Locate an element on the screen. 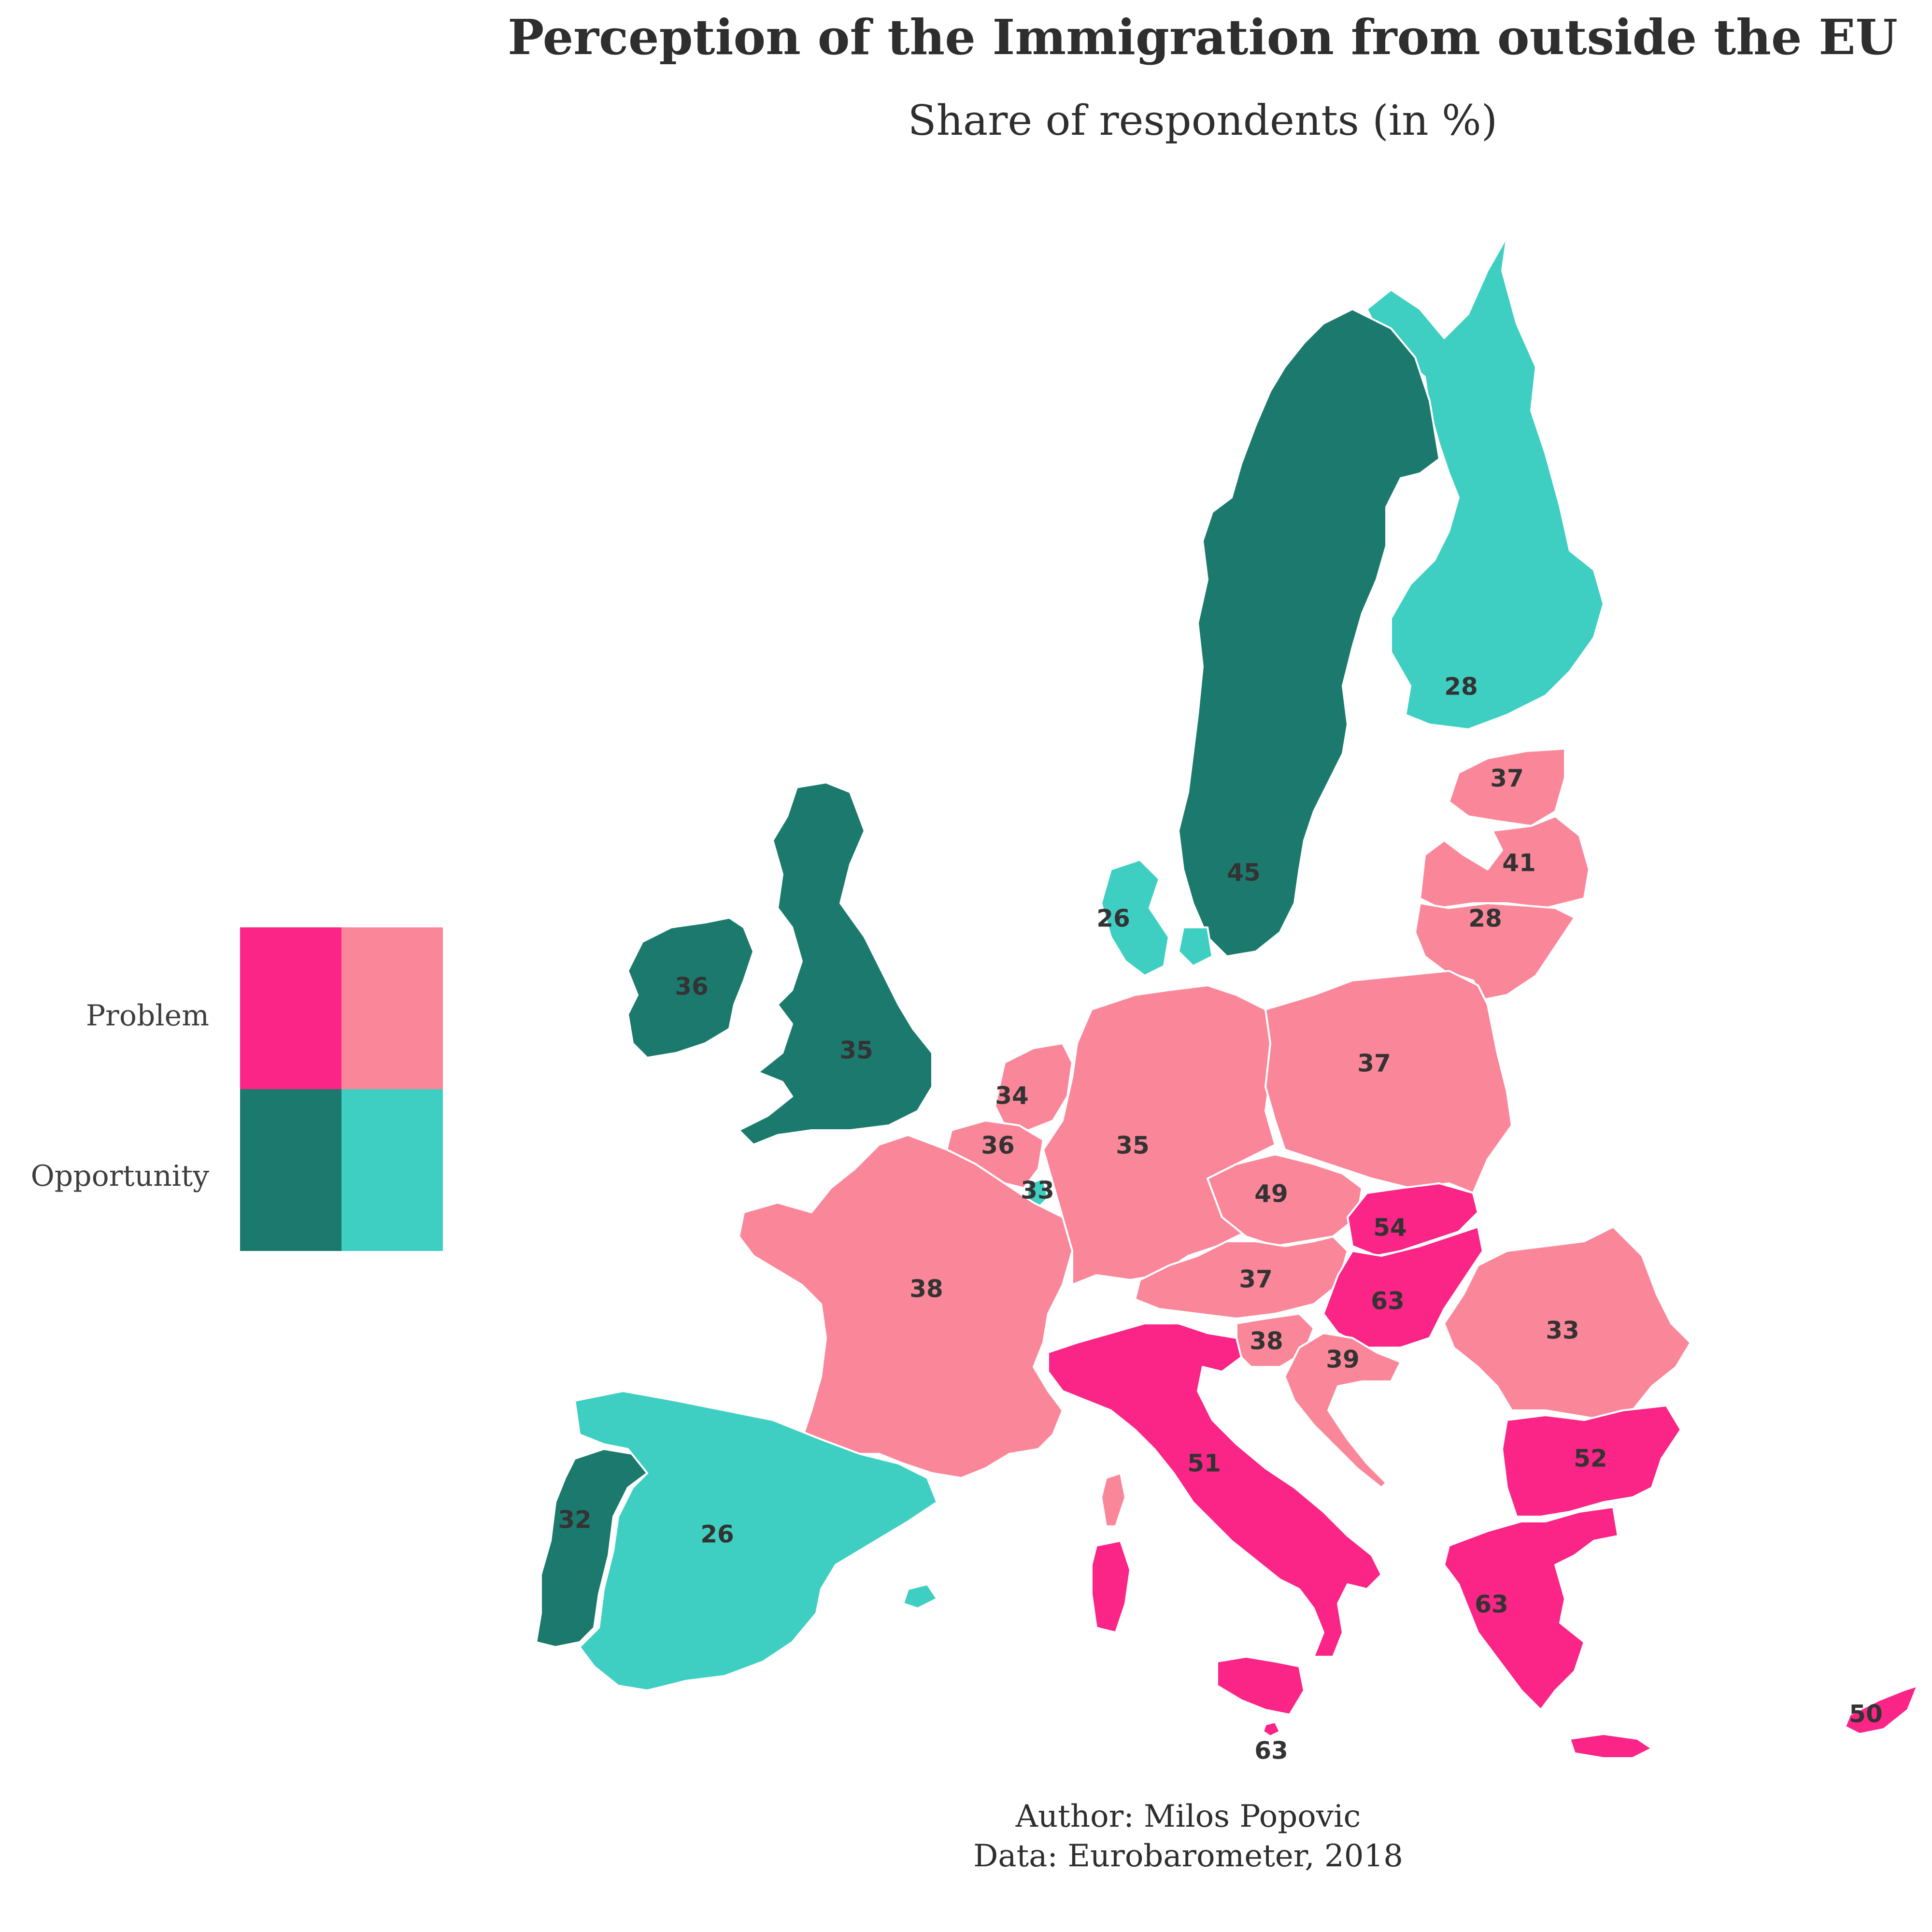 Image resolution: width=1932 pixels, height=1932 pixels. country-croatia is located at coordinates (1343, 1410).